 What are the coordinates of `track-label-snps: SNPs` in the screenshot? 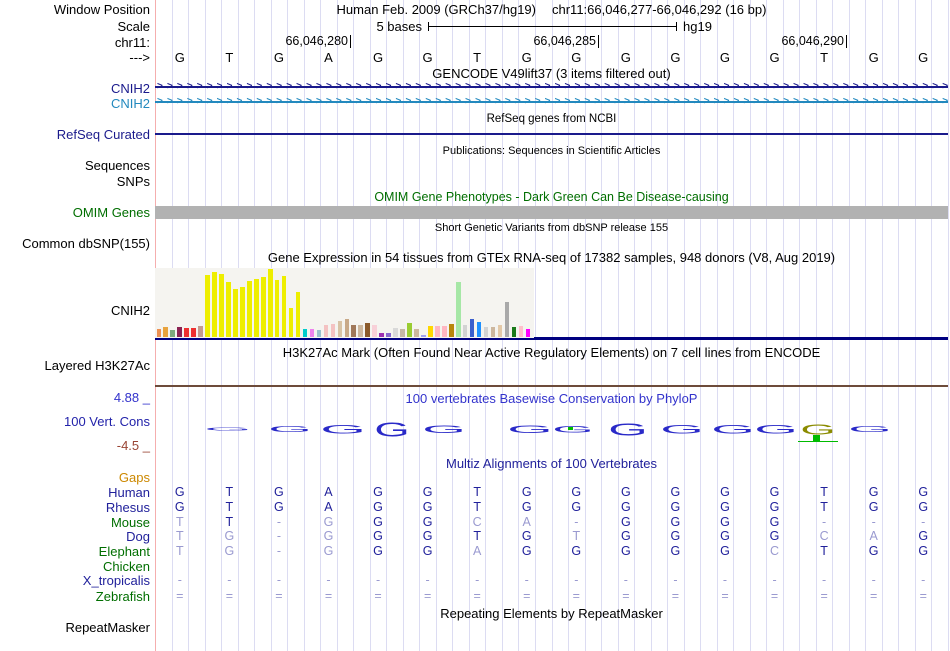 It's located at (133, 181).